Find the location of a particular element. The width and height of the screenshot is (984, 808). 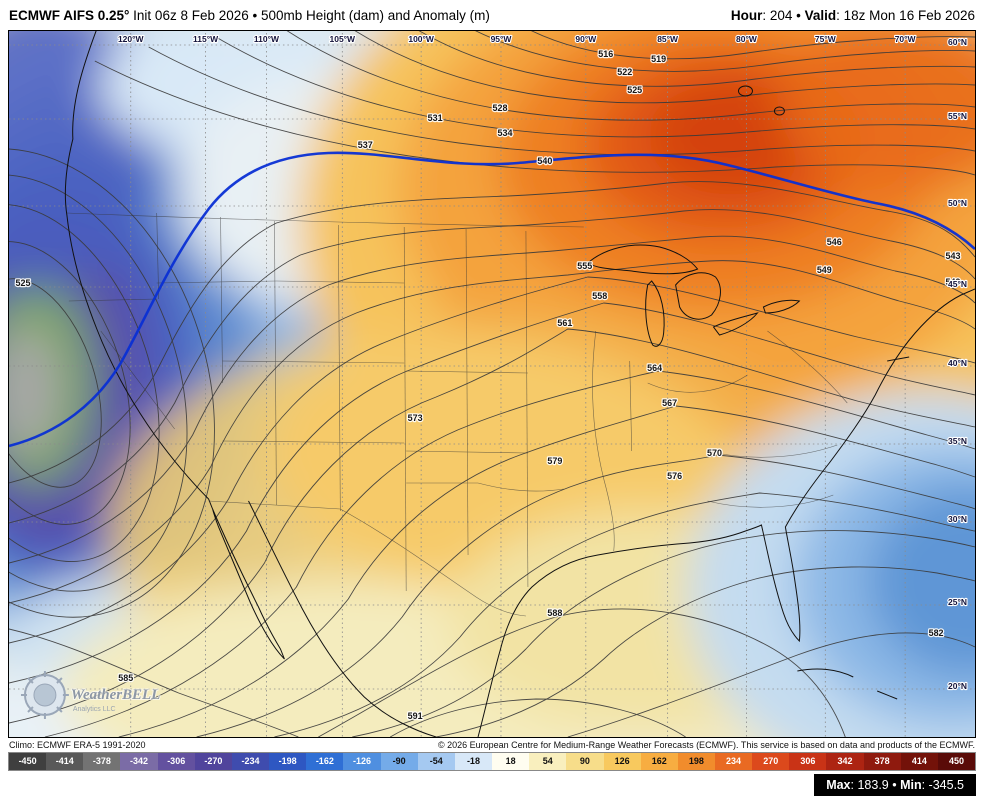

contour-label: 561 is located at coordinates (564, 323).